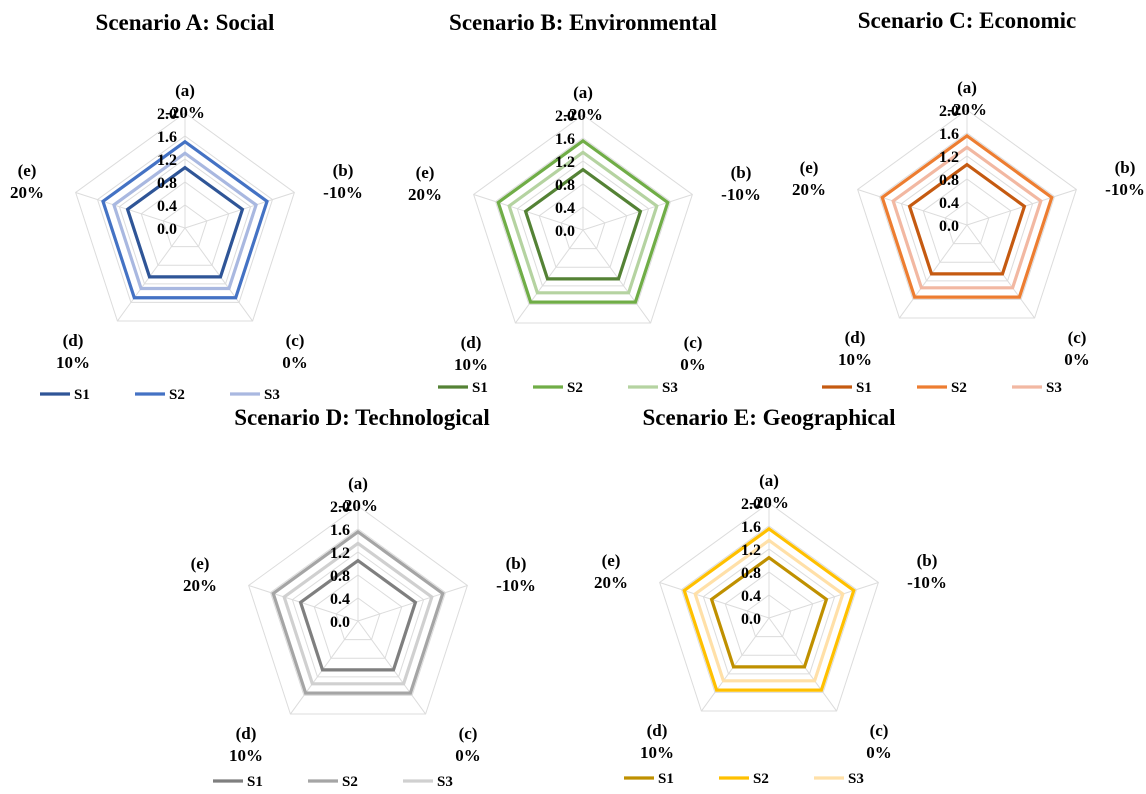 This screenshot has width=1146, height=794. Describe the element at coordinates (27, 192) in the screenshot. I see `axis-value-label: 20%` at that location.